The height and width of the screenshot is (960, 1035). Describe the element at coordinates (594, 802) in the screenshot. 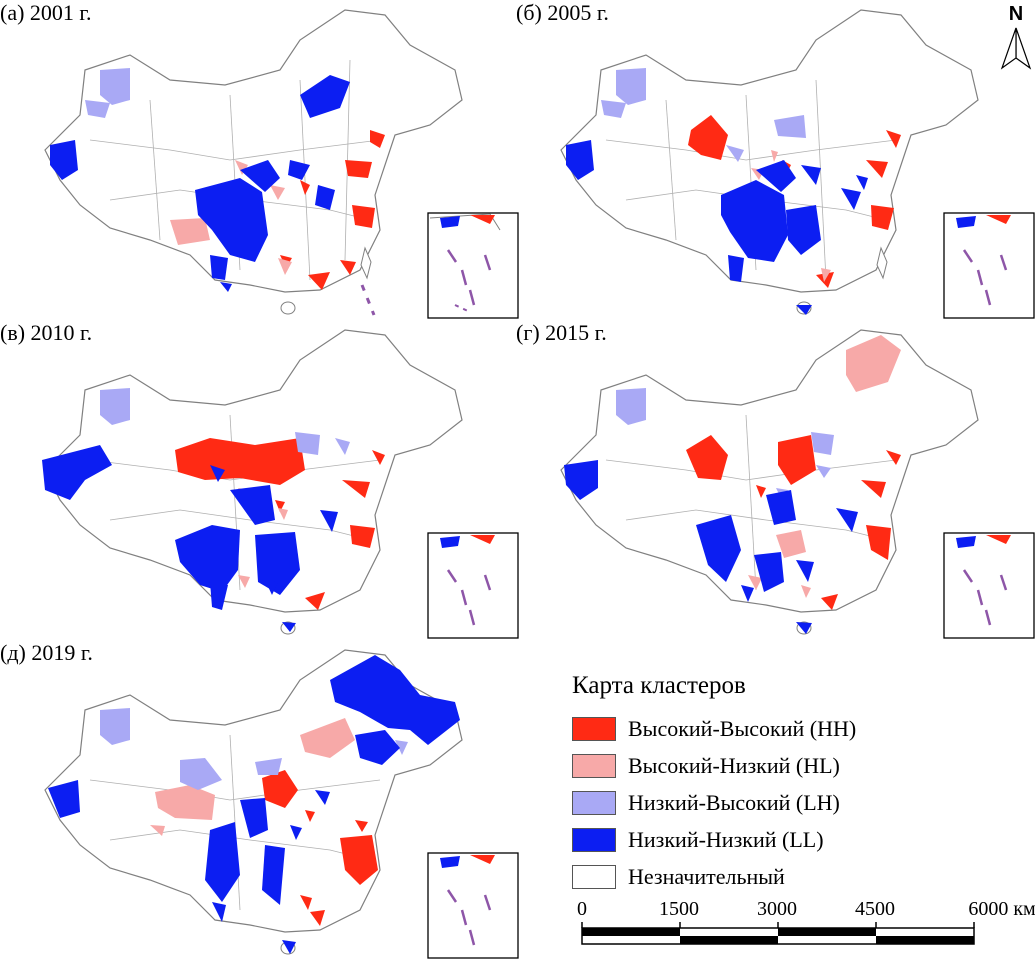

I see `legend-swatch-lh` at that location.